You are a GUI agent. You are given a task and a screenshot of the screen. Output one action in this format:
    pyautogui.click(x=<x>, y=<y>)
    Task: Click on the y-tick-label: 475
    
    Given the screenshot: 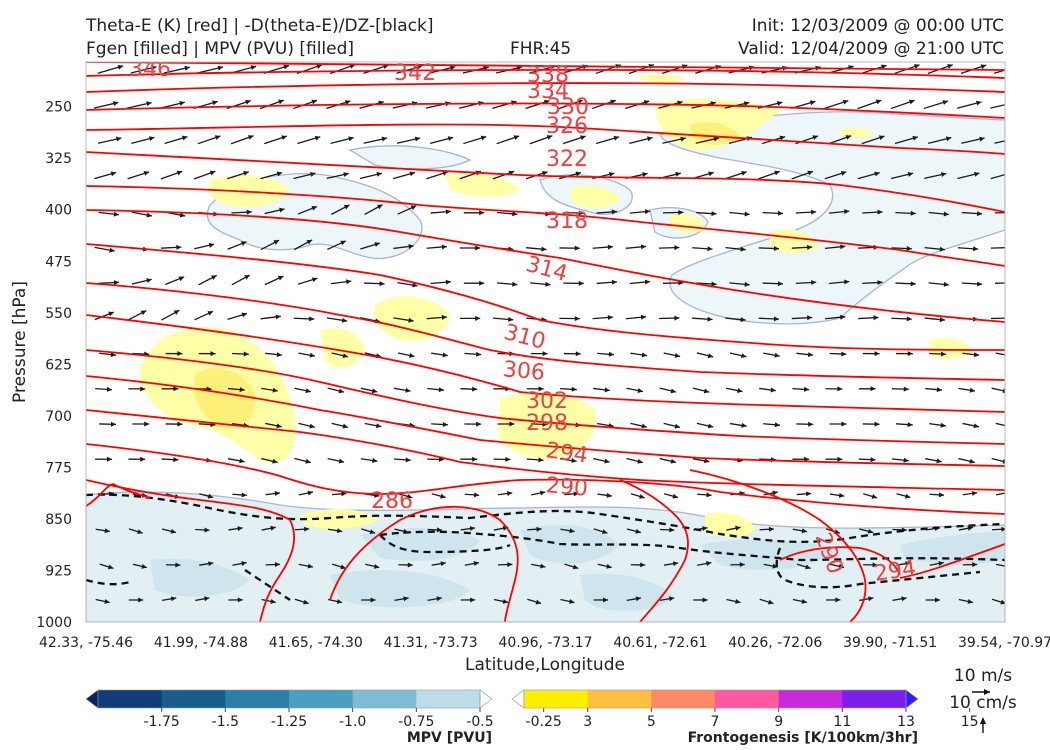 What is the action you would take?
    pyautogui.click(x=58, y=262)
    